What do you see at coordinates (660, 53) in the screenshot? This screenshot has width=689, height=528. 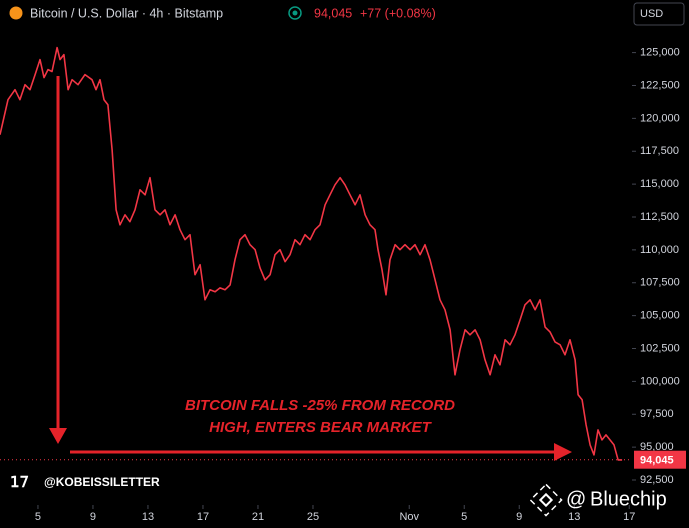 I see `y-tick-label: 125,000` at bounding box center [660, 53].